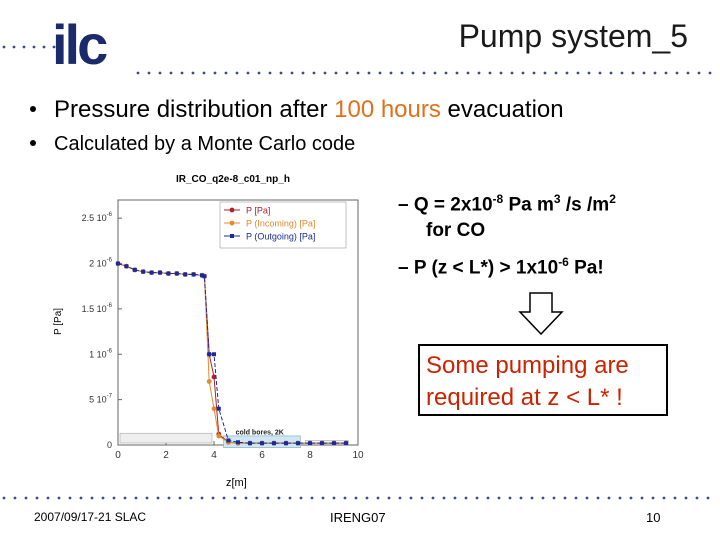 The image size is (720, 540). Describe the element at coordinates (557, 199) in the screenshot. I see `q-exp2: 3` at that location.